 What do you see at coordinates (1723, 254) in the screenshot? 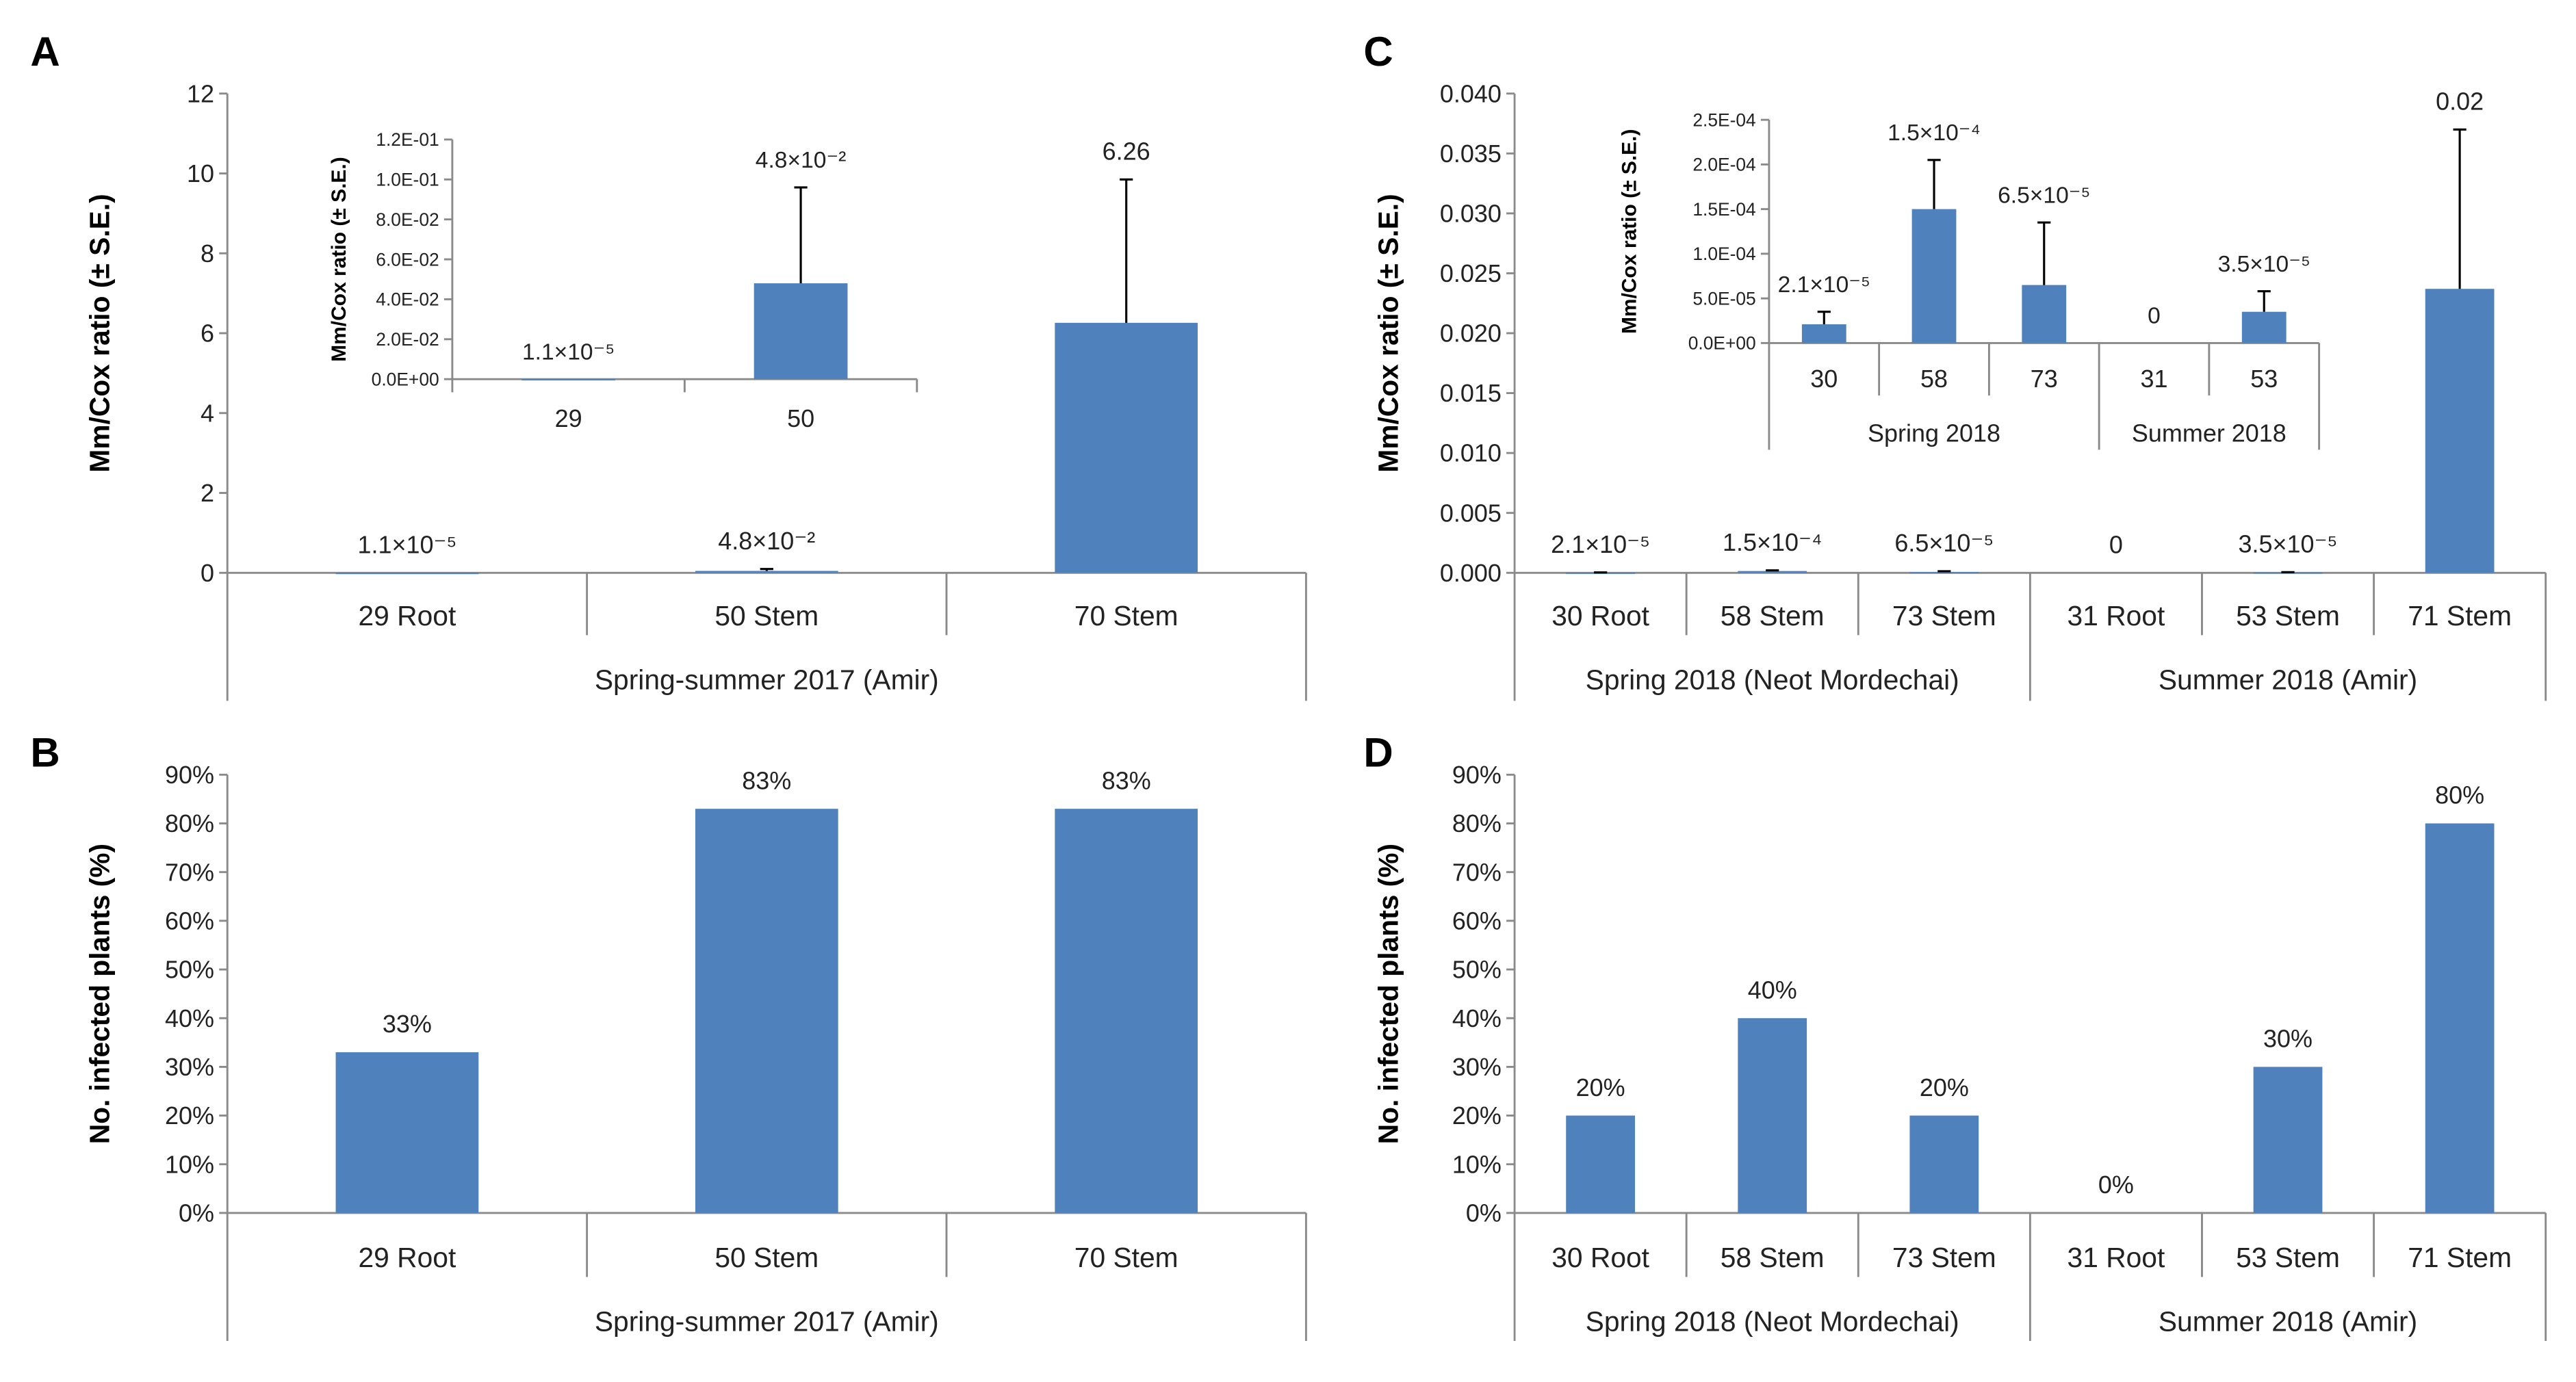
I see `y-tick-label: 1.0E-04` at bounding box center [1723, 254].